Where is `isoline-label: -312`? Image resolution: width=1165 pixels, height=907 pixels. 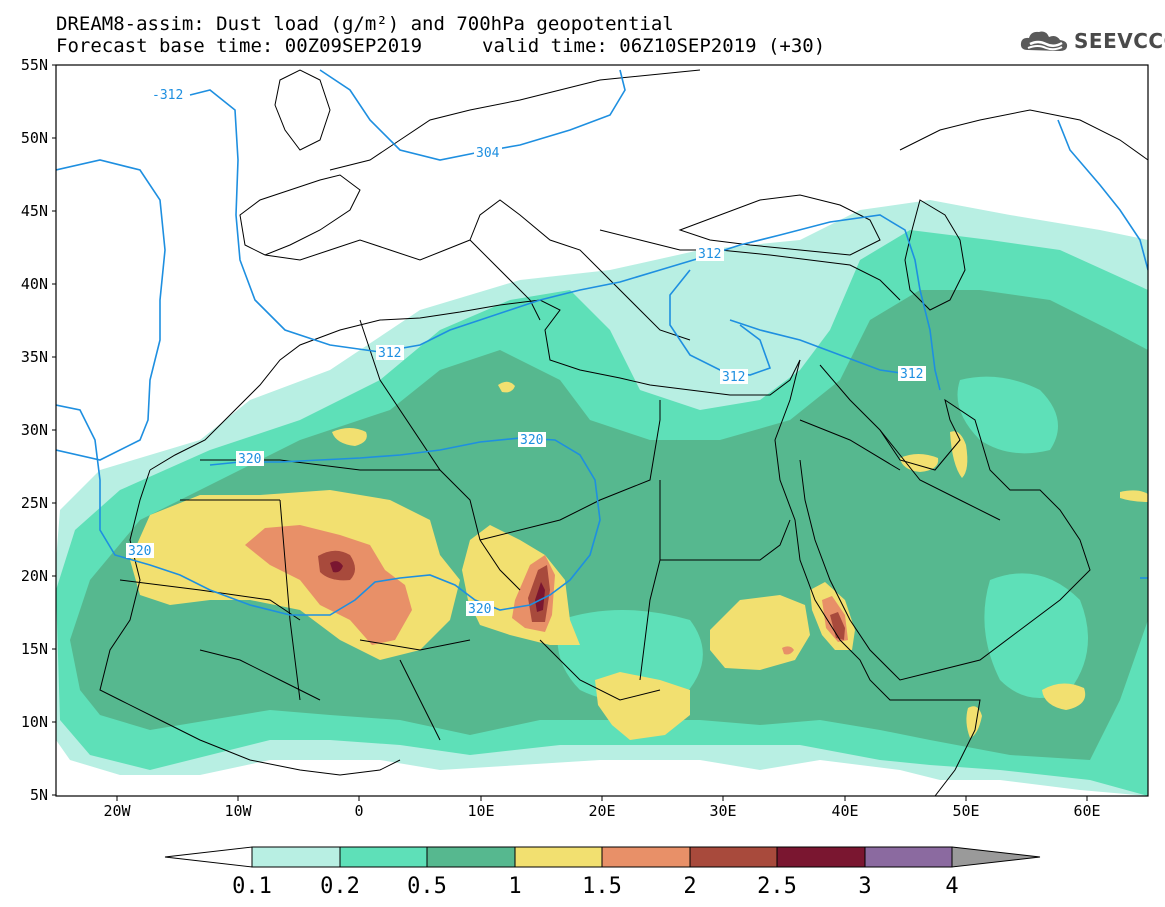
isoline-label: -312 is located at coordinates (167, 95).